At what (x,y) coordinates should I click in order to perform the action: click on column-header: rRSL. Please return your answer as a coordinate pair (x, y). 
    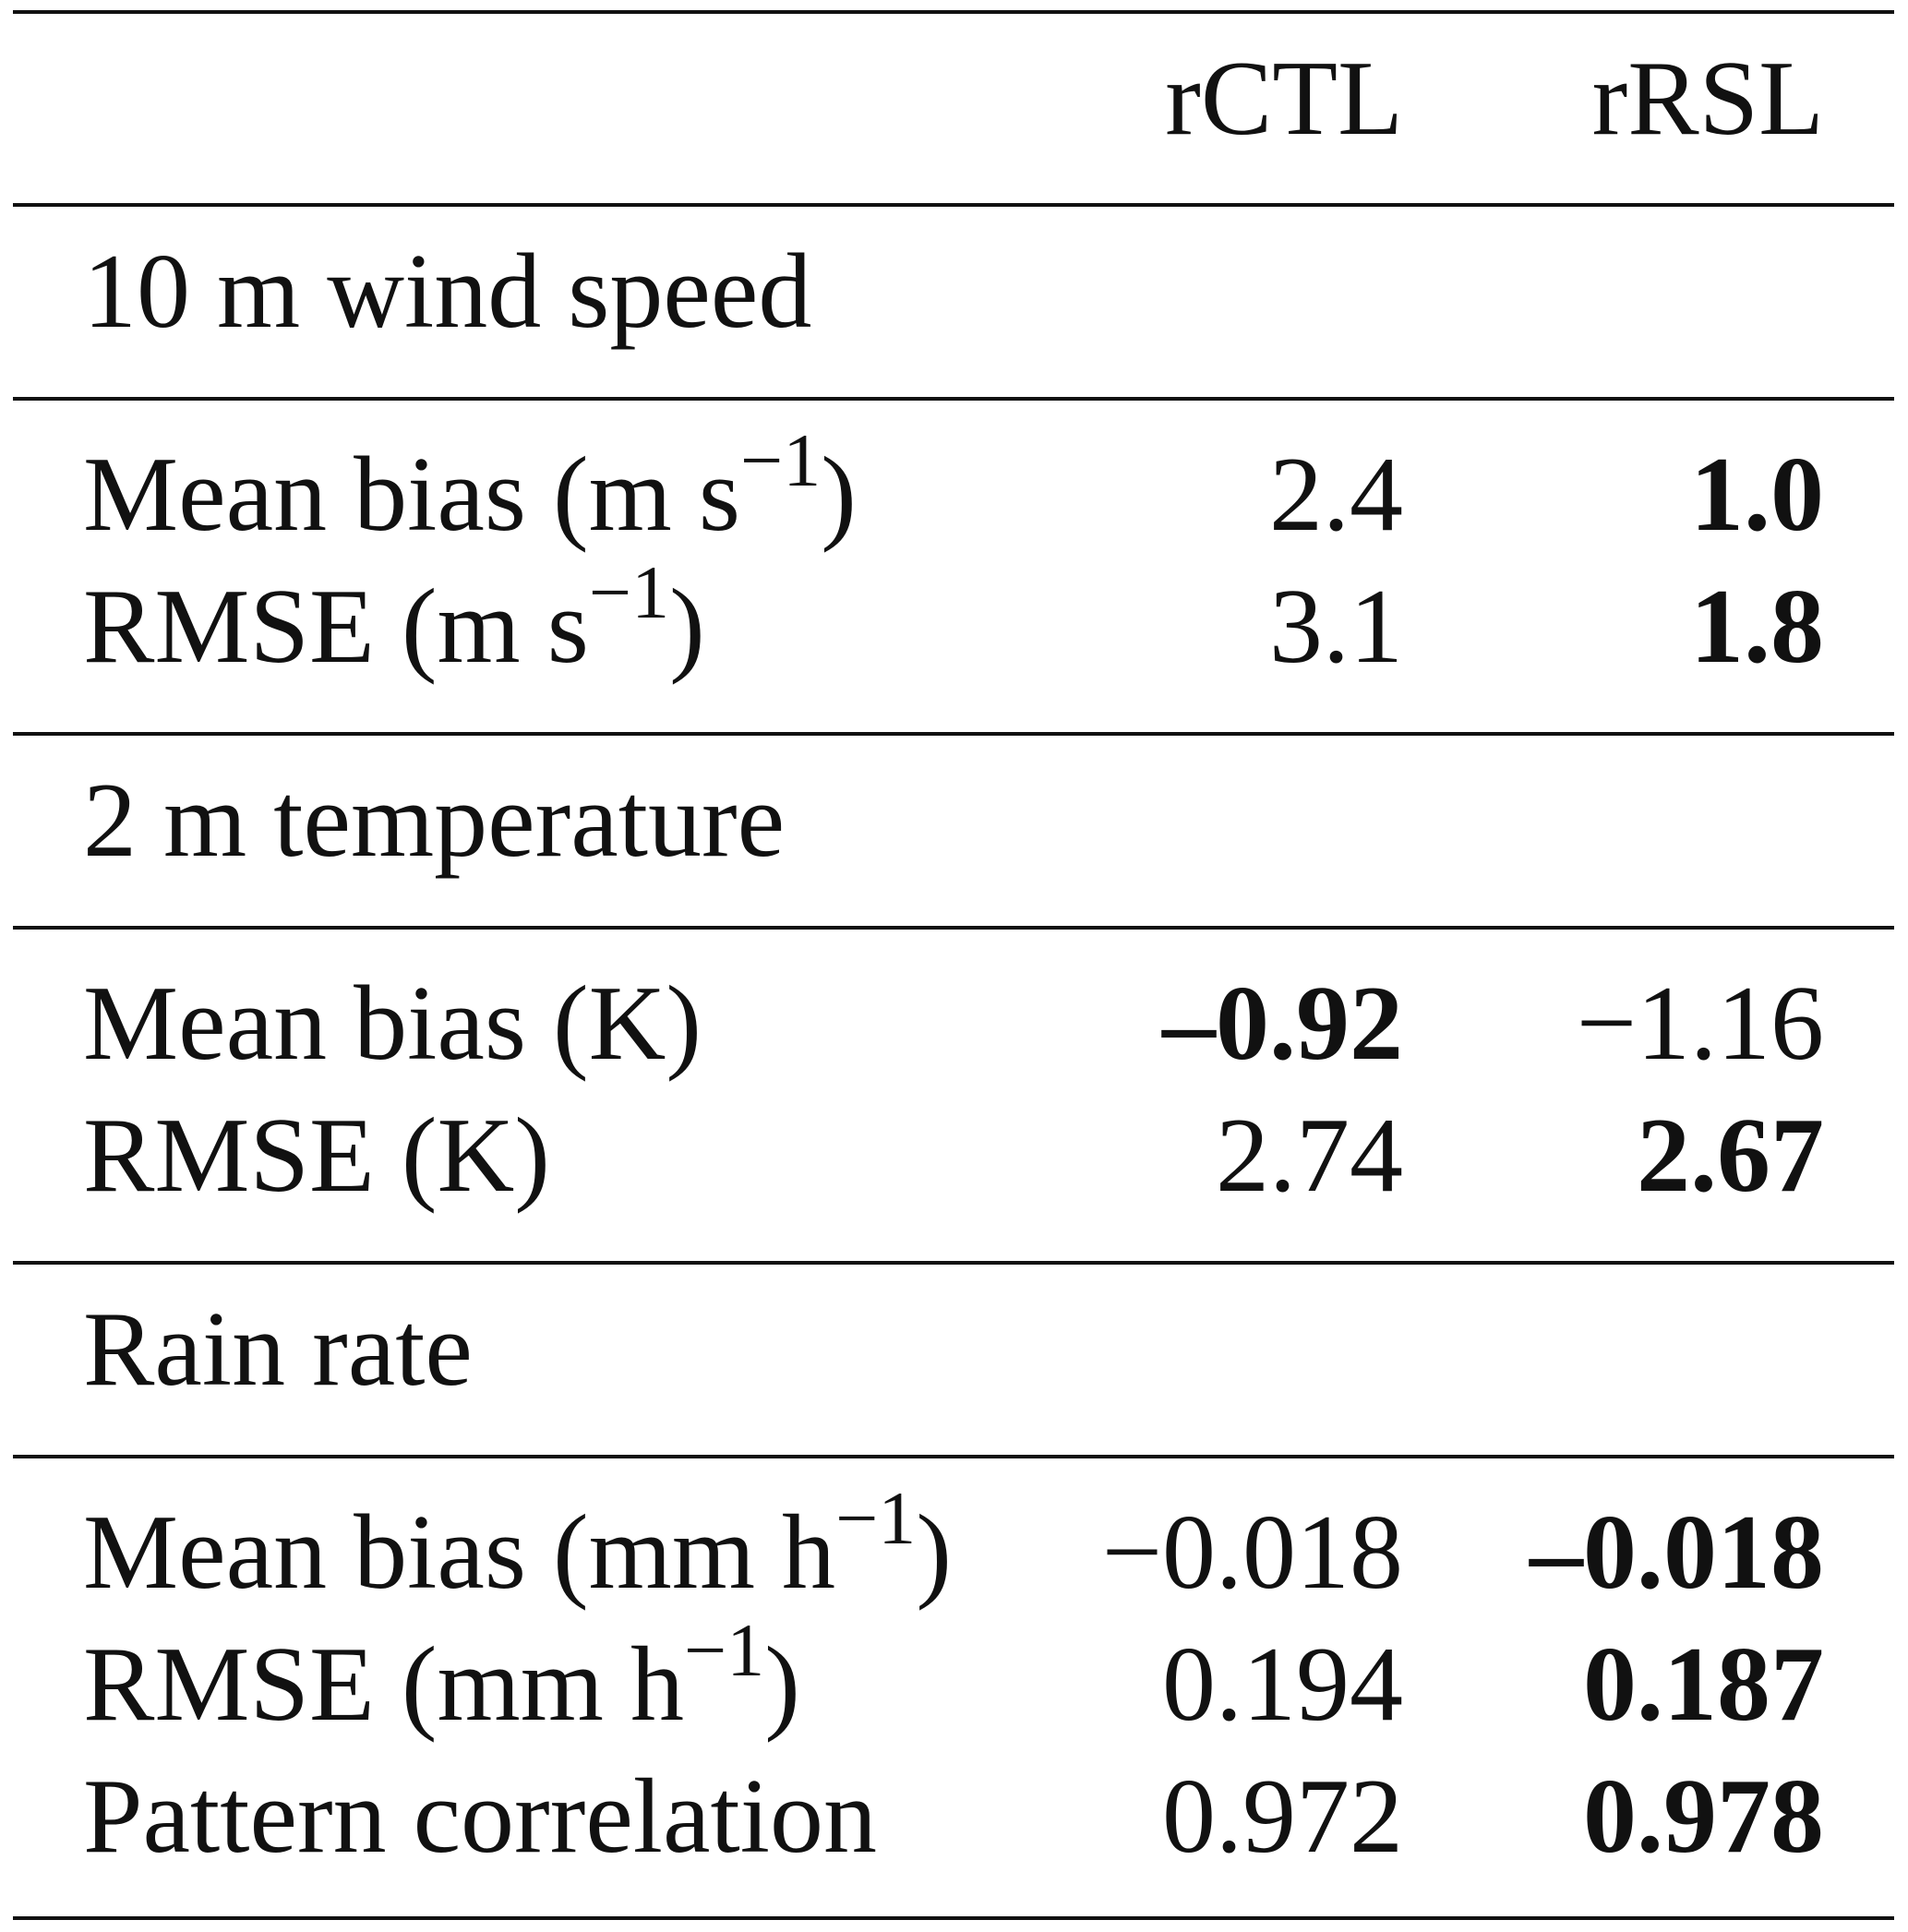
    Looking at the image, I should click on (1708, 99).